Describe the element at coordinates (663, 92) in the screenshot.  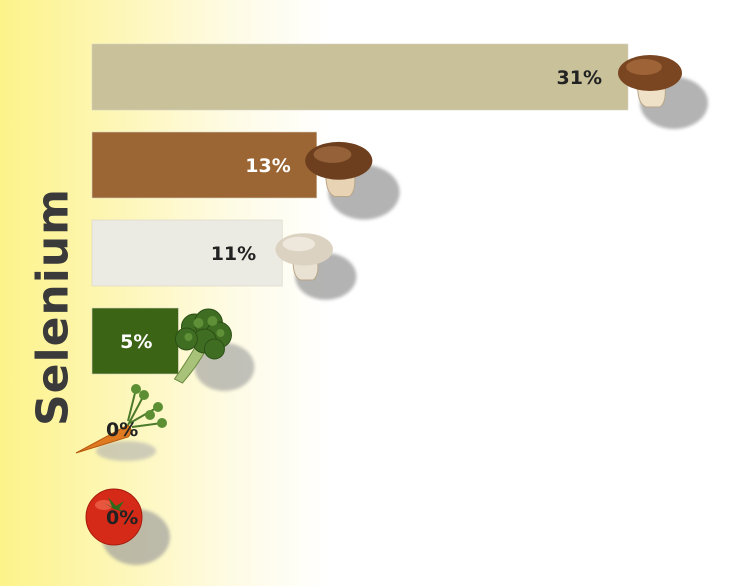
I see `brown-mushroom-icon` at that location.